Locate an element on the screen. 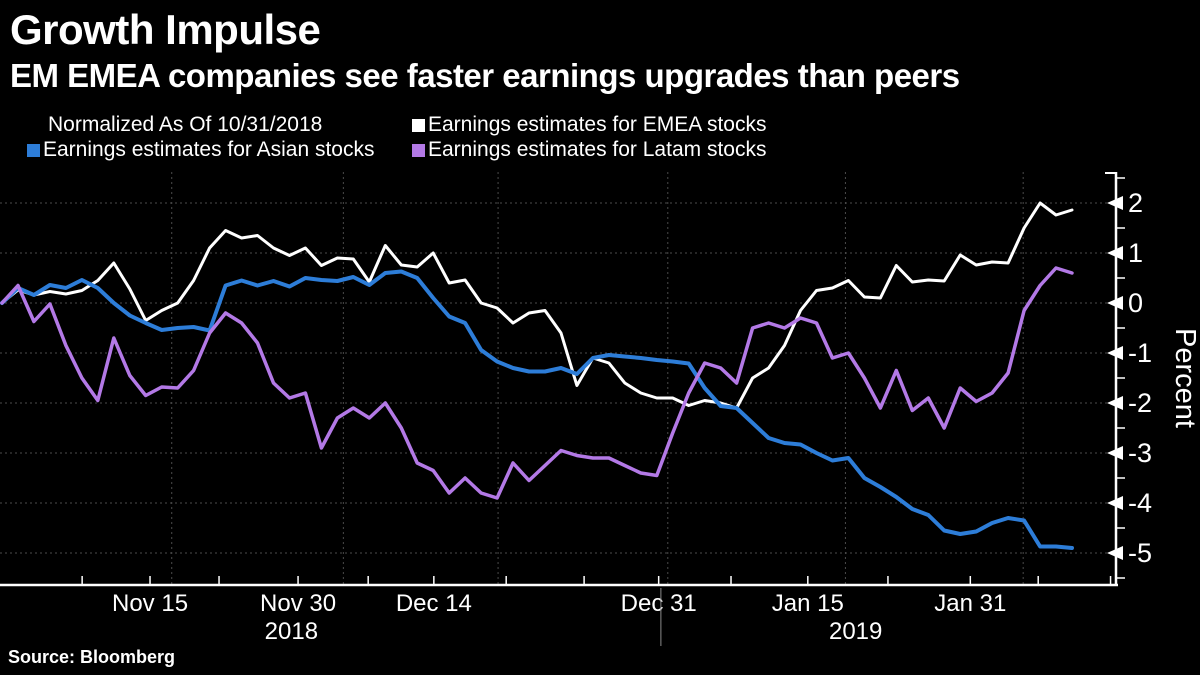  x-tick-label: Nov 15 is located at coordinates (150, 603).